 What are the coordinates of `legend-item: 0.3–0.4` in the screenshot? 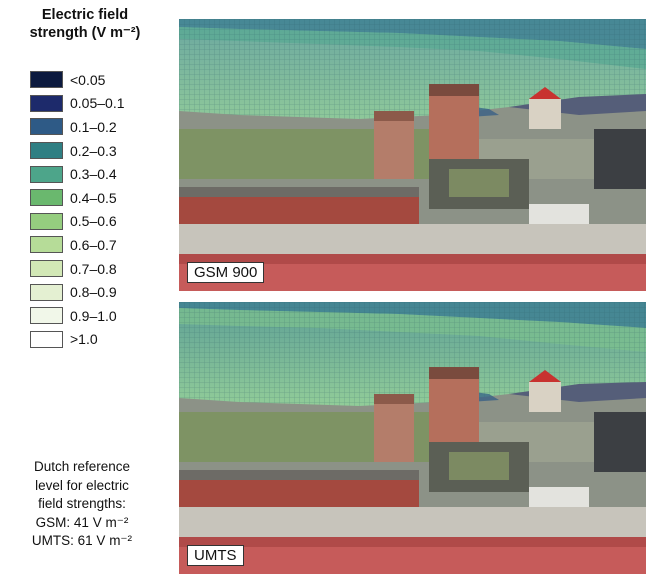 It's located at (77, 174).